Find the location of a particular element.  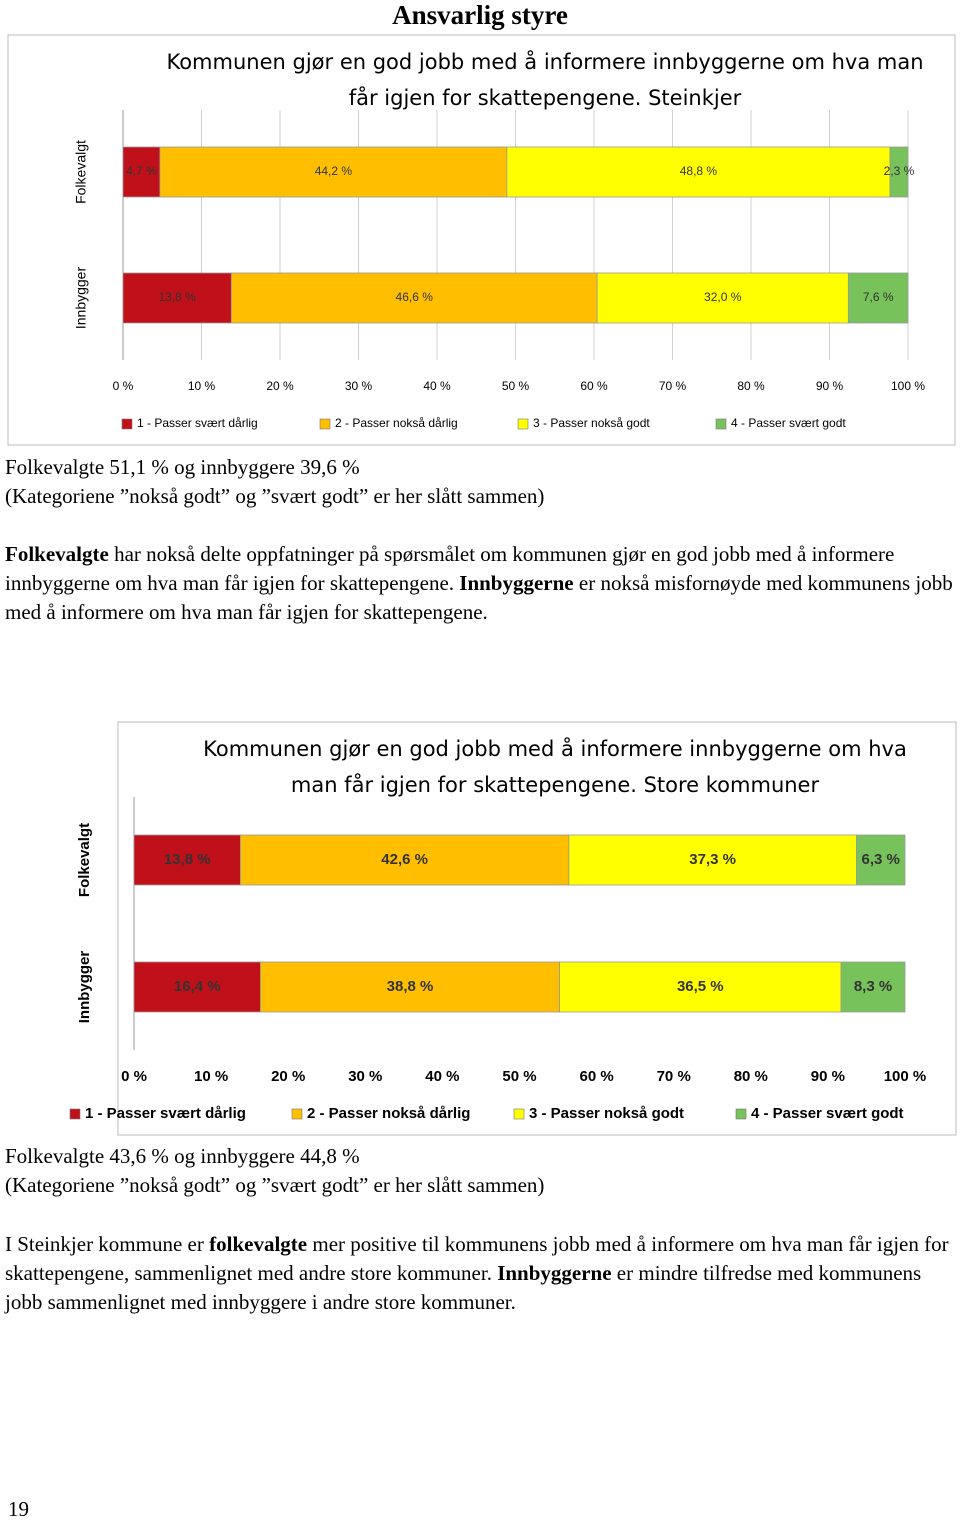

value-label: 2,3 % is located at coordinates (899, 171).